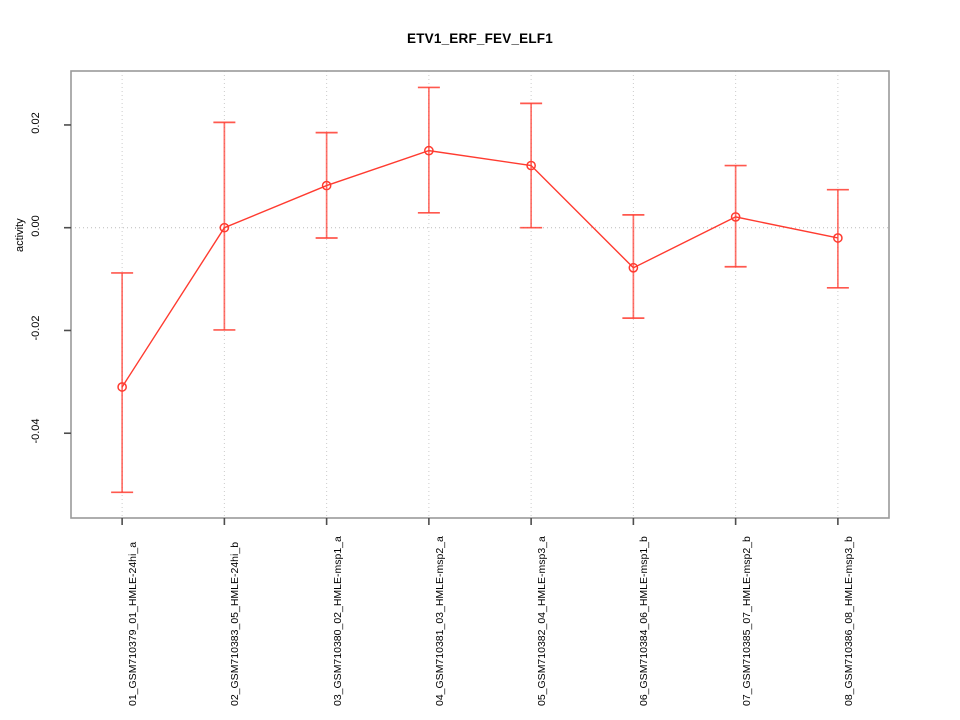  What do you see at coordinates (337, 621) in the screenshot?
I see `x-tick-label: 03_GSM710380_02_HMLE-msp1_a` at bounding box center [337, 621].